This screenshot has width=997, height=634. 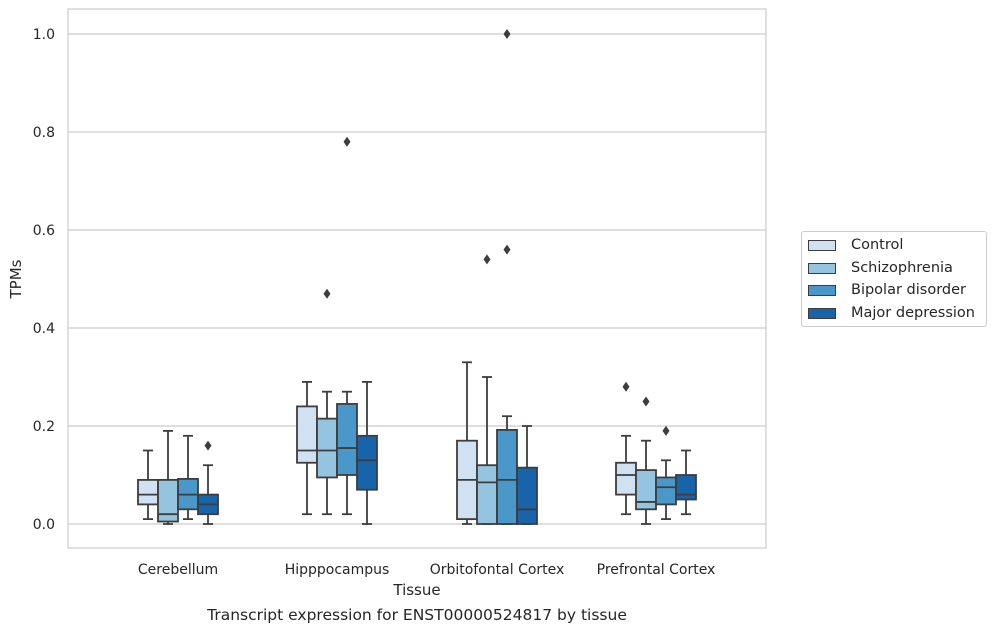 I want to click on x-tick-label: Prefrontal Cortex, so click(x=656, y=570).